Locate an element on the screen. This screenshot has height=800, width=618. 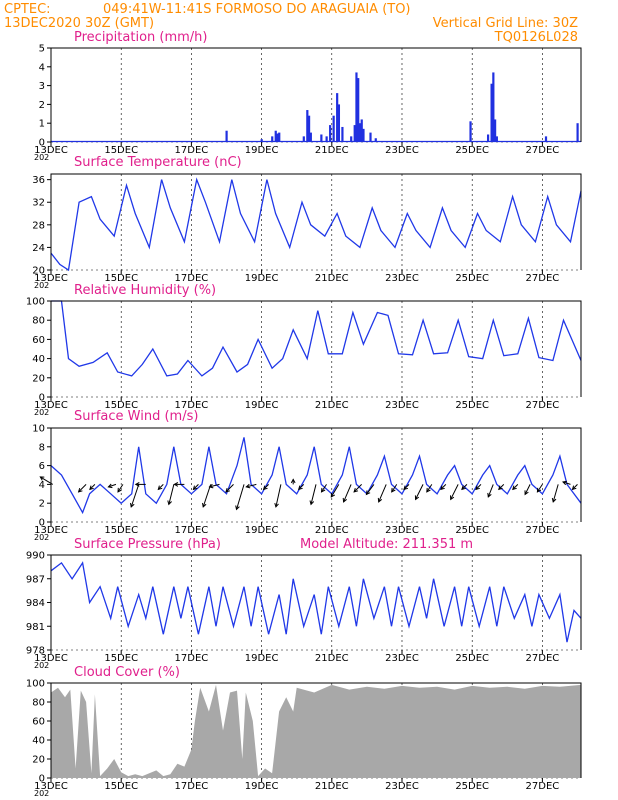
panel-frame is located at coordinates (316, 348).